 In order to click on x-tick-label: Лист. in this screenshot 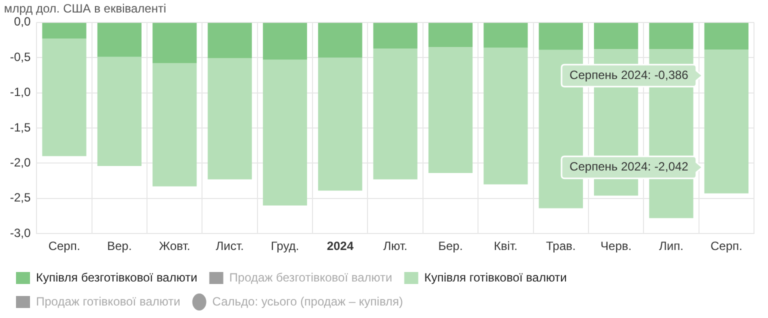, I will do `click(230, 246)`.